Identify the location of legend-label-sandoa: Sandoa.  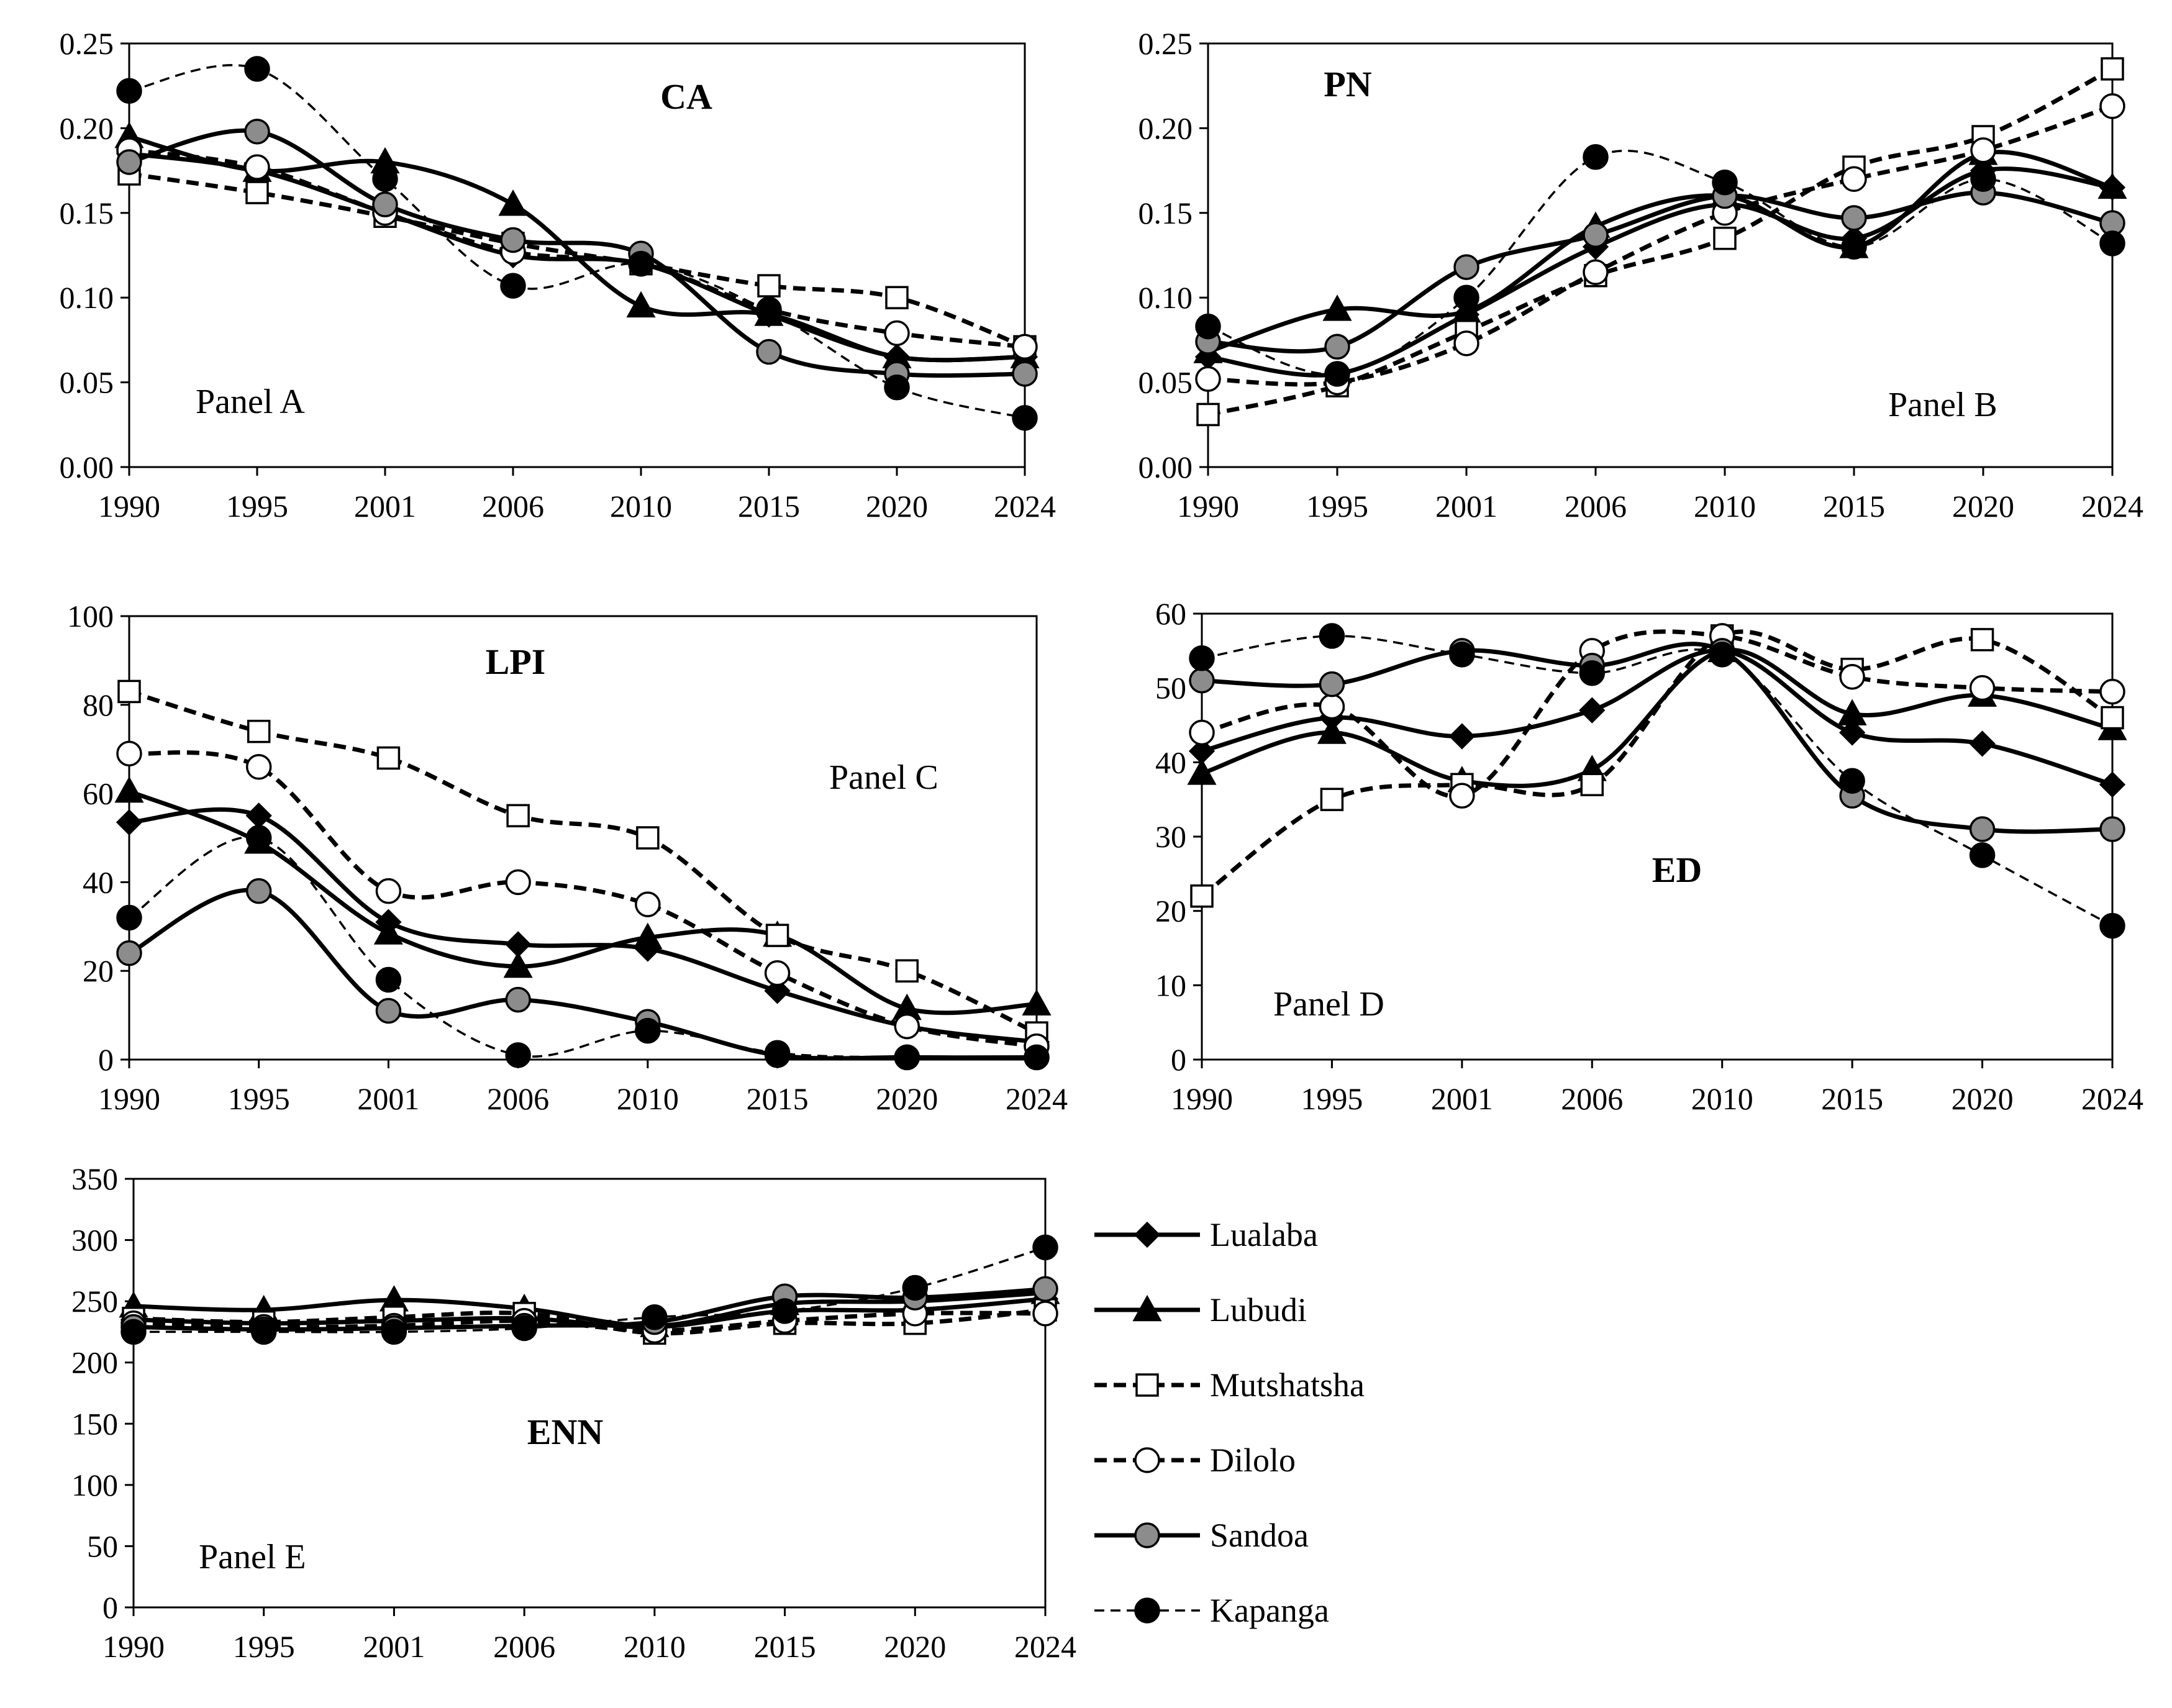
(1259, 1535).